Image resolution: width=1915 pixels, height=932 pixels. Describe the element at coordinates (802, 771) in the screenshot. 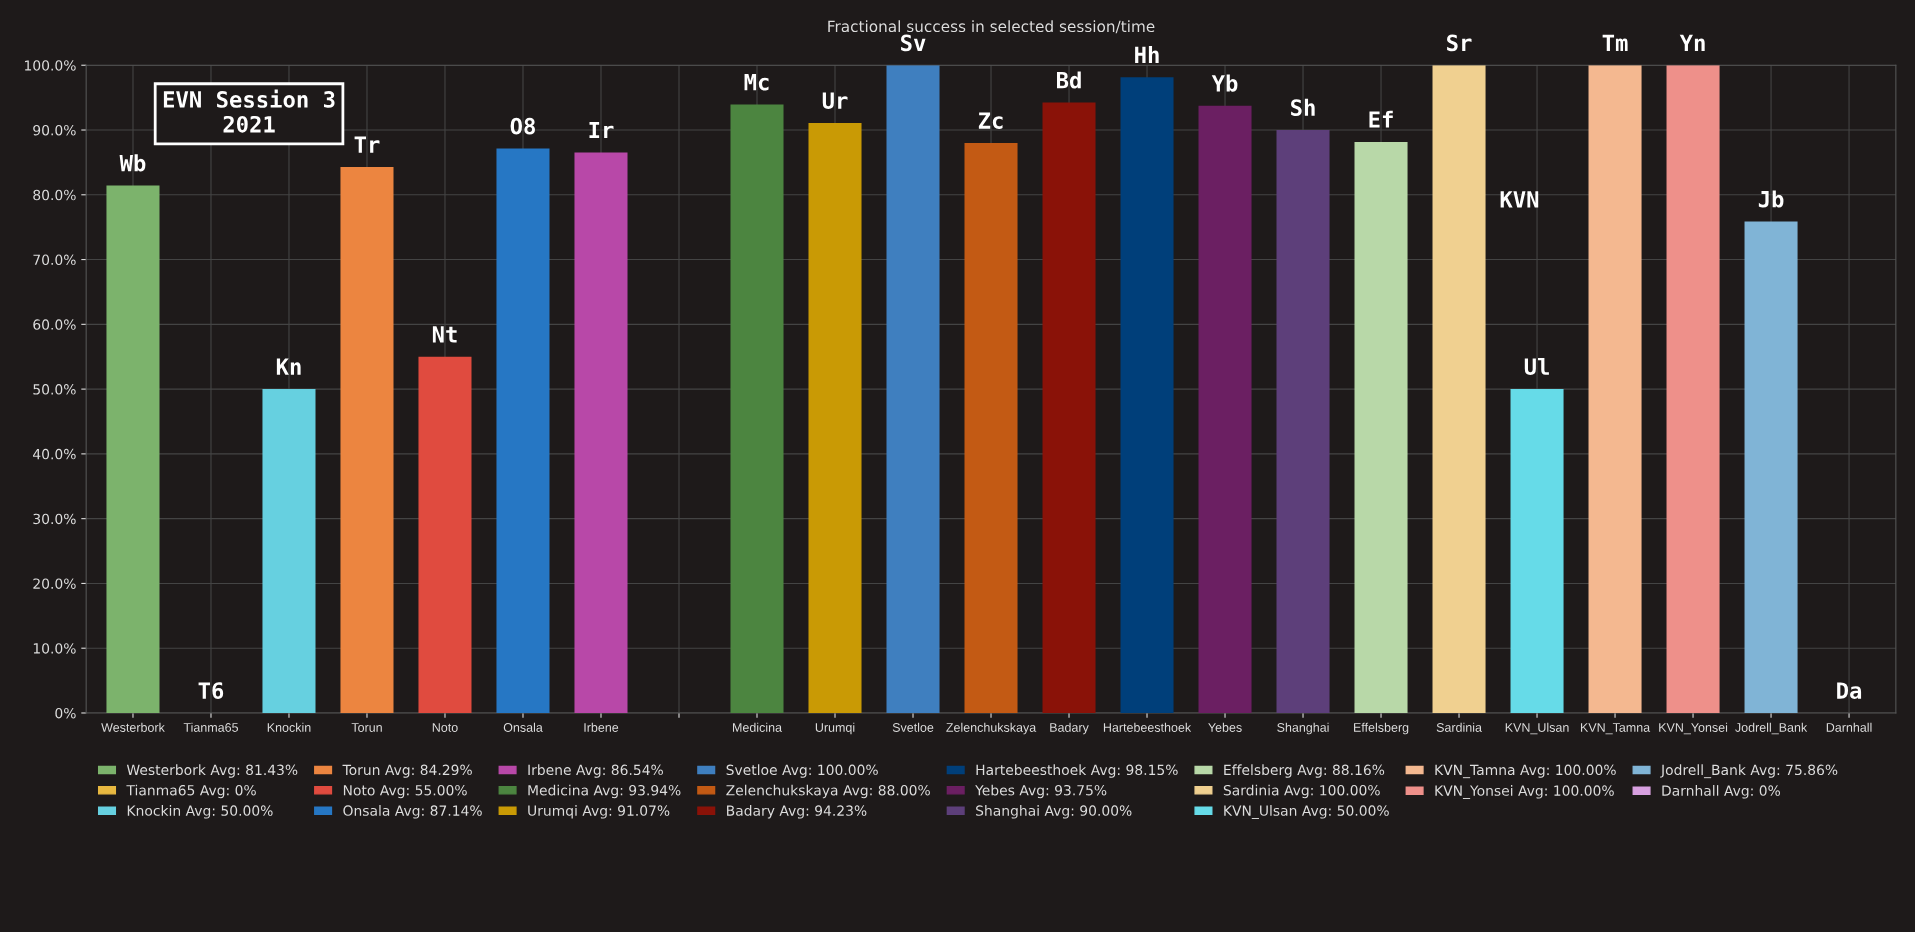

I see `legend-label: Svetloe Avg: 100.00%` at that location.